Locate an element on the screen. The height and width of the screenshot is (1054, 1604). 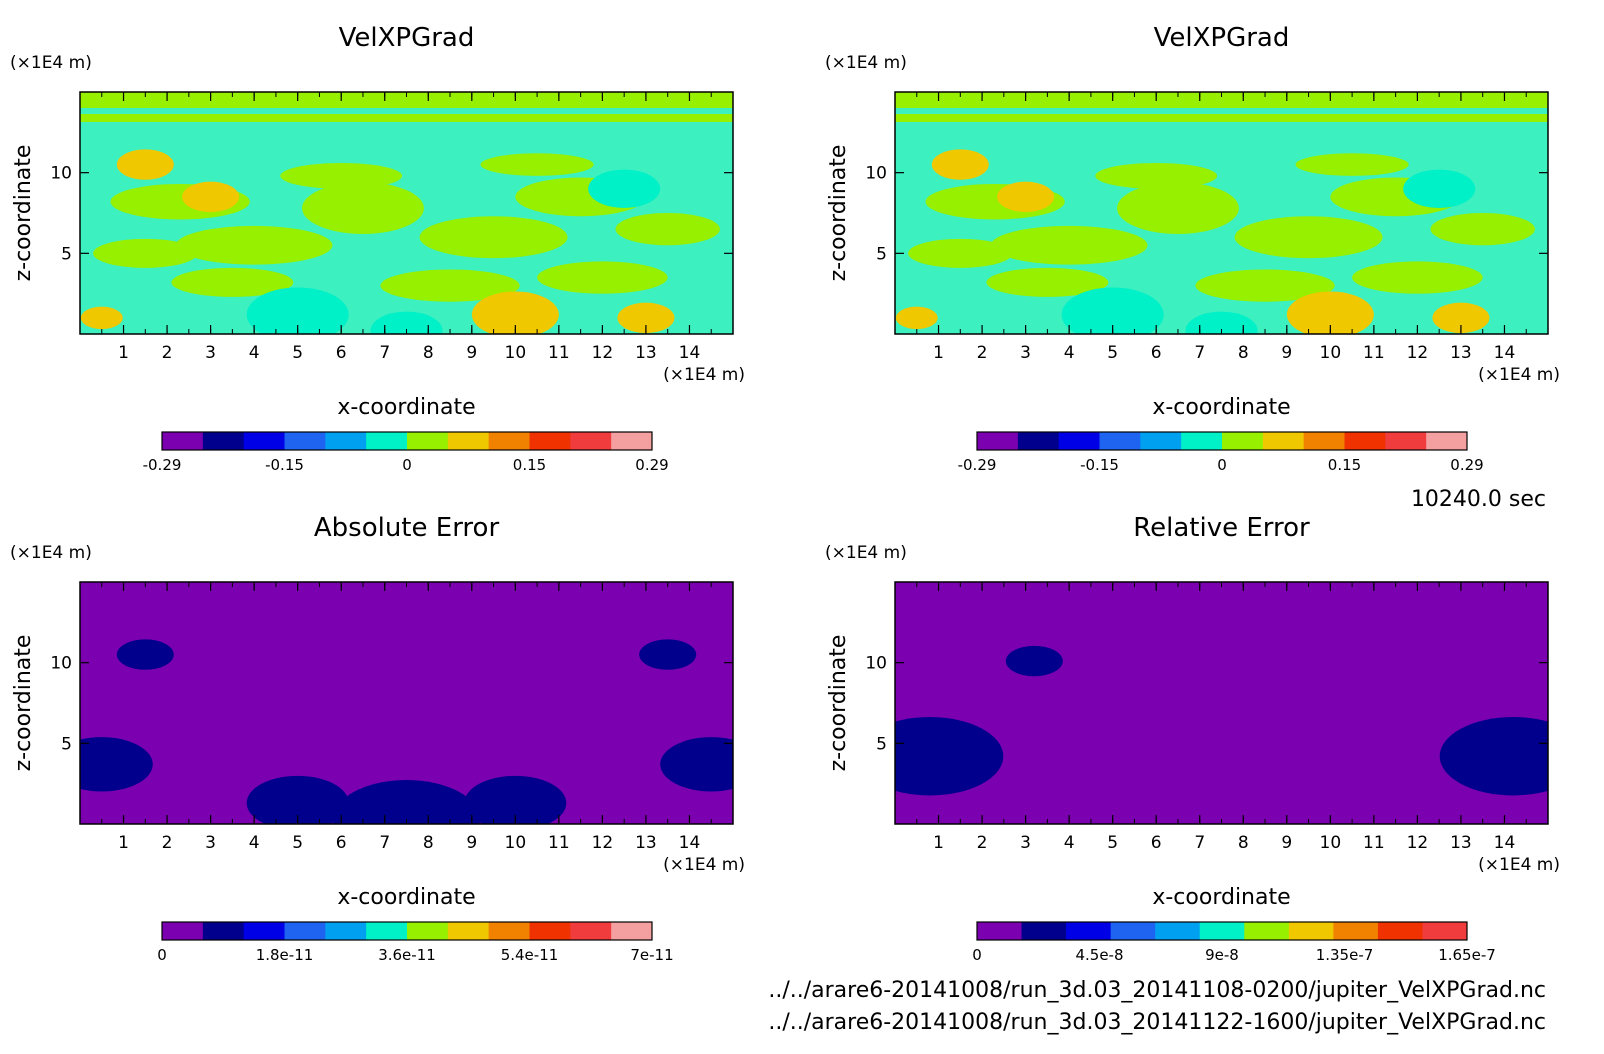
field-area is located at coordinates (1221, 703).